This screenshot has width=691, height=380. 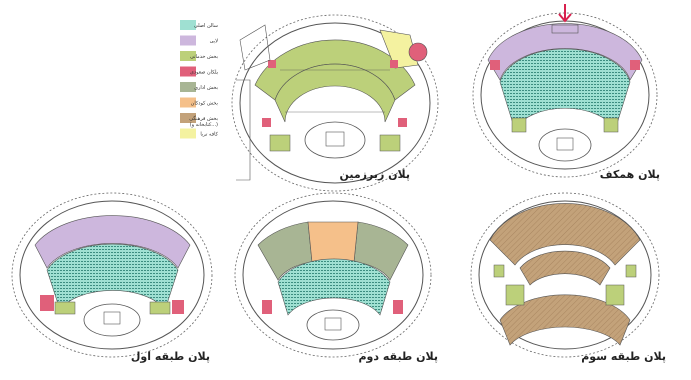 What do you see at coordinates (623, 356) in the screenshot?
I see `plan-title-third: پلان طبقه سوم` at bounding box center [623, 356].